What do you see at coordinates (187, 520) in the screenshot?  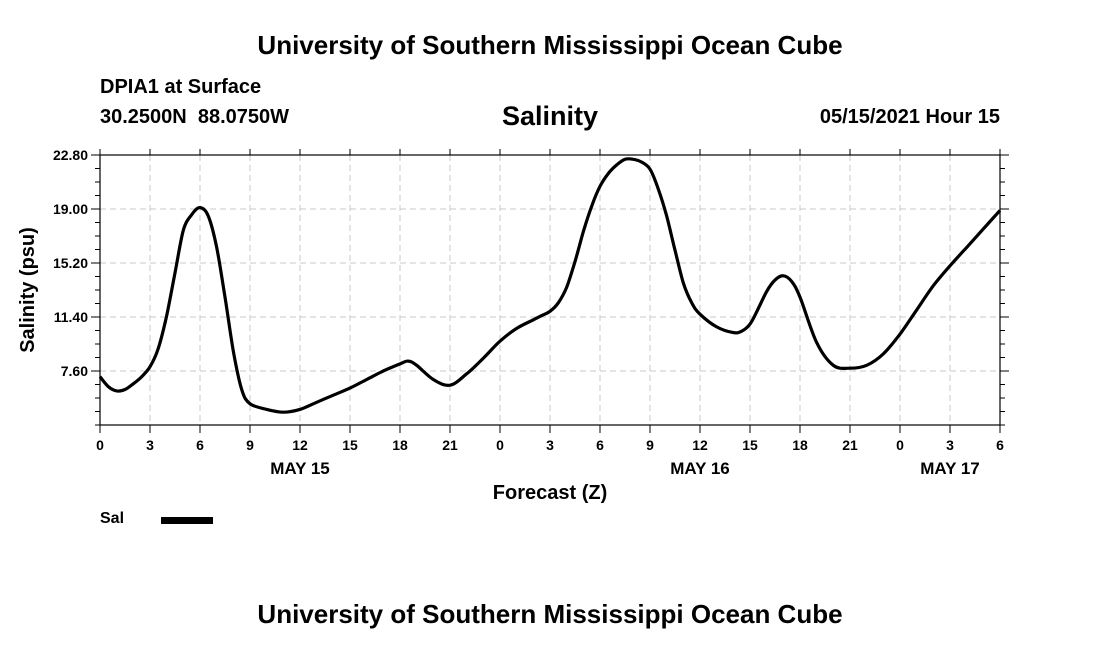 I see `legend-swatch` at bounding box center [187, 520].